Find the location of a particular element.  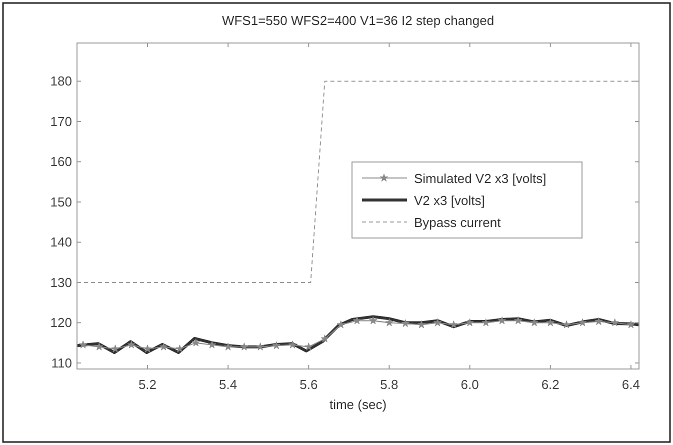

y-tick-label: 120 is located at coordinates (61, 322).